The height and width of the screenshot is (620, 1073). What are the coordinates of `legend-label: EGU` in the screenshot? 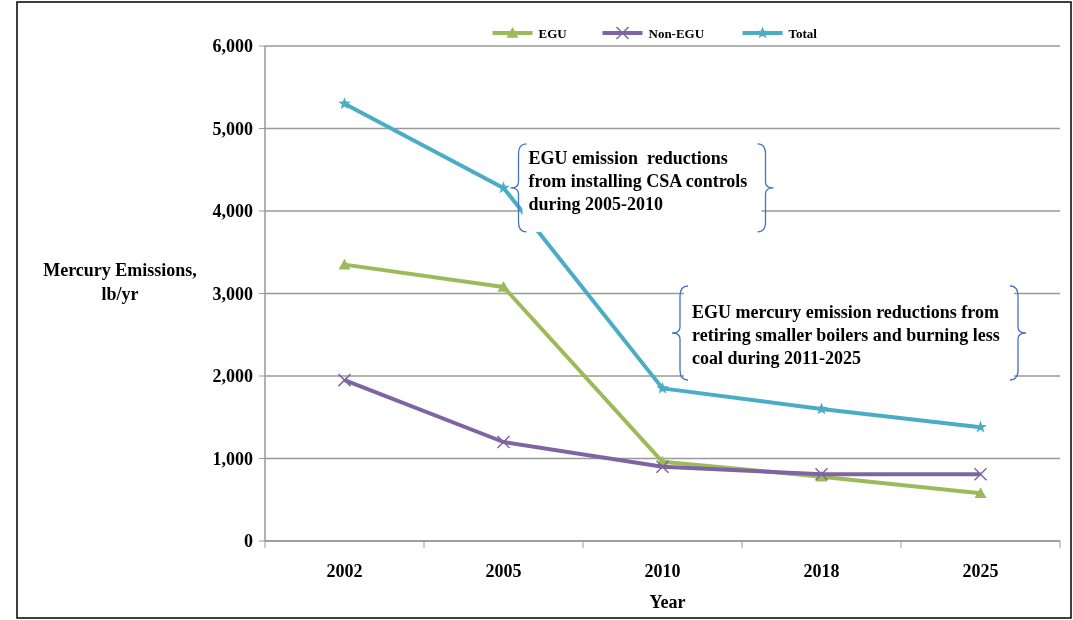 It's located at (553, 33).